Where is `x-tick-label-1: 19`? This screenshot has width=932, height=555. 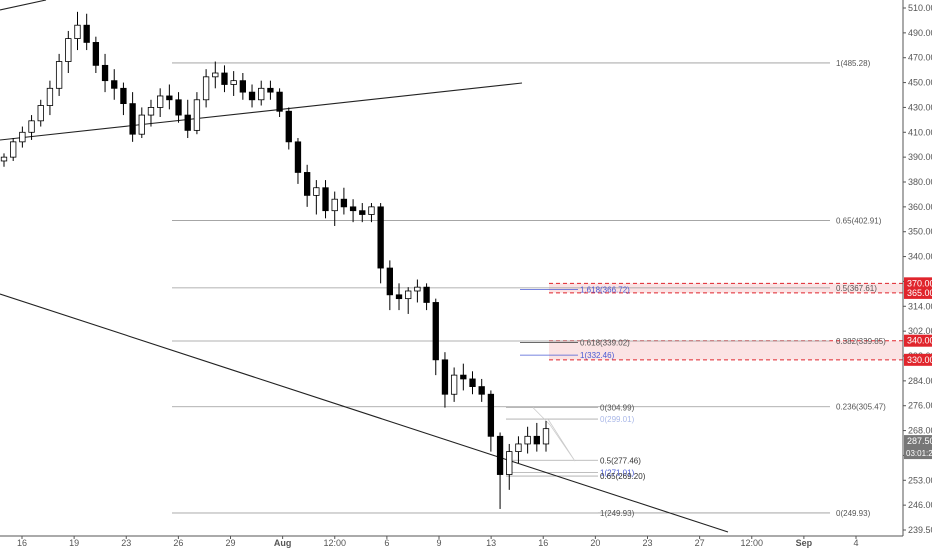
x-tick-label-1: 19 is located at coordinates (74, 543).